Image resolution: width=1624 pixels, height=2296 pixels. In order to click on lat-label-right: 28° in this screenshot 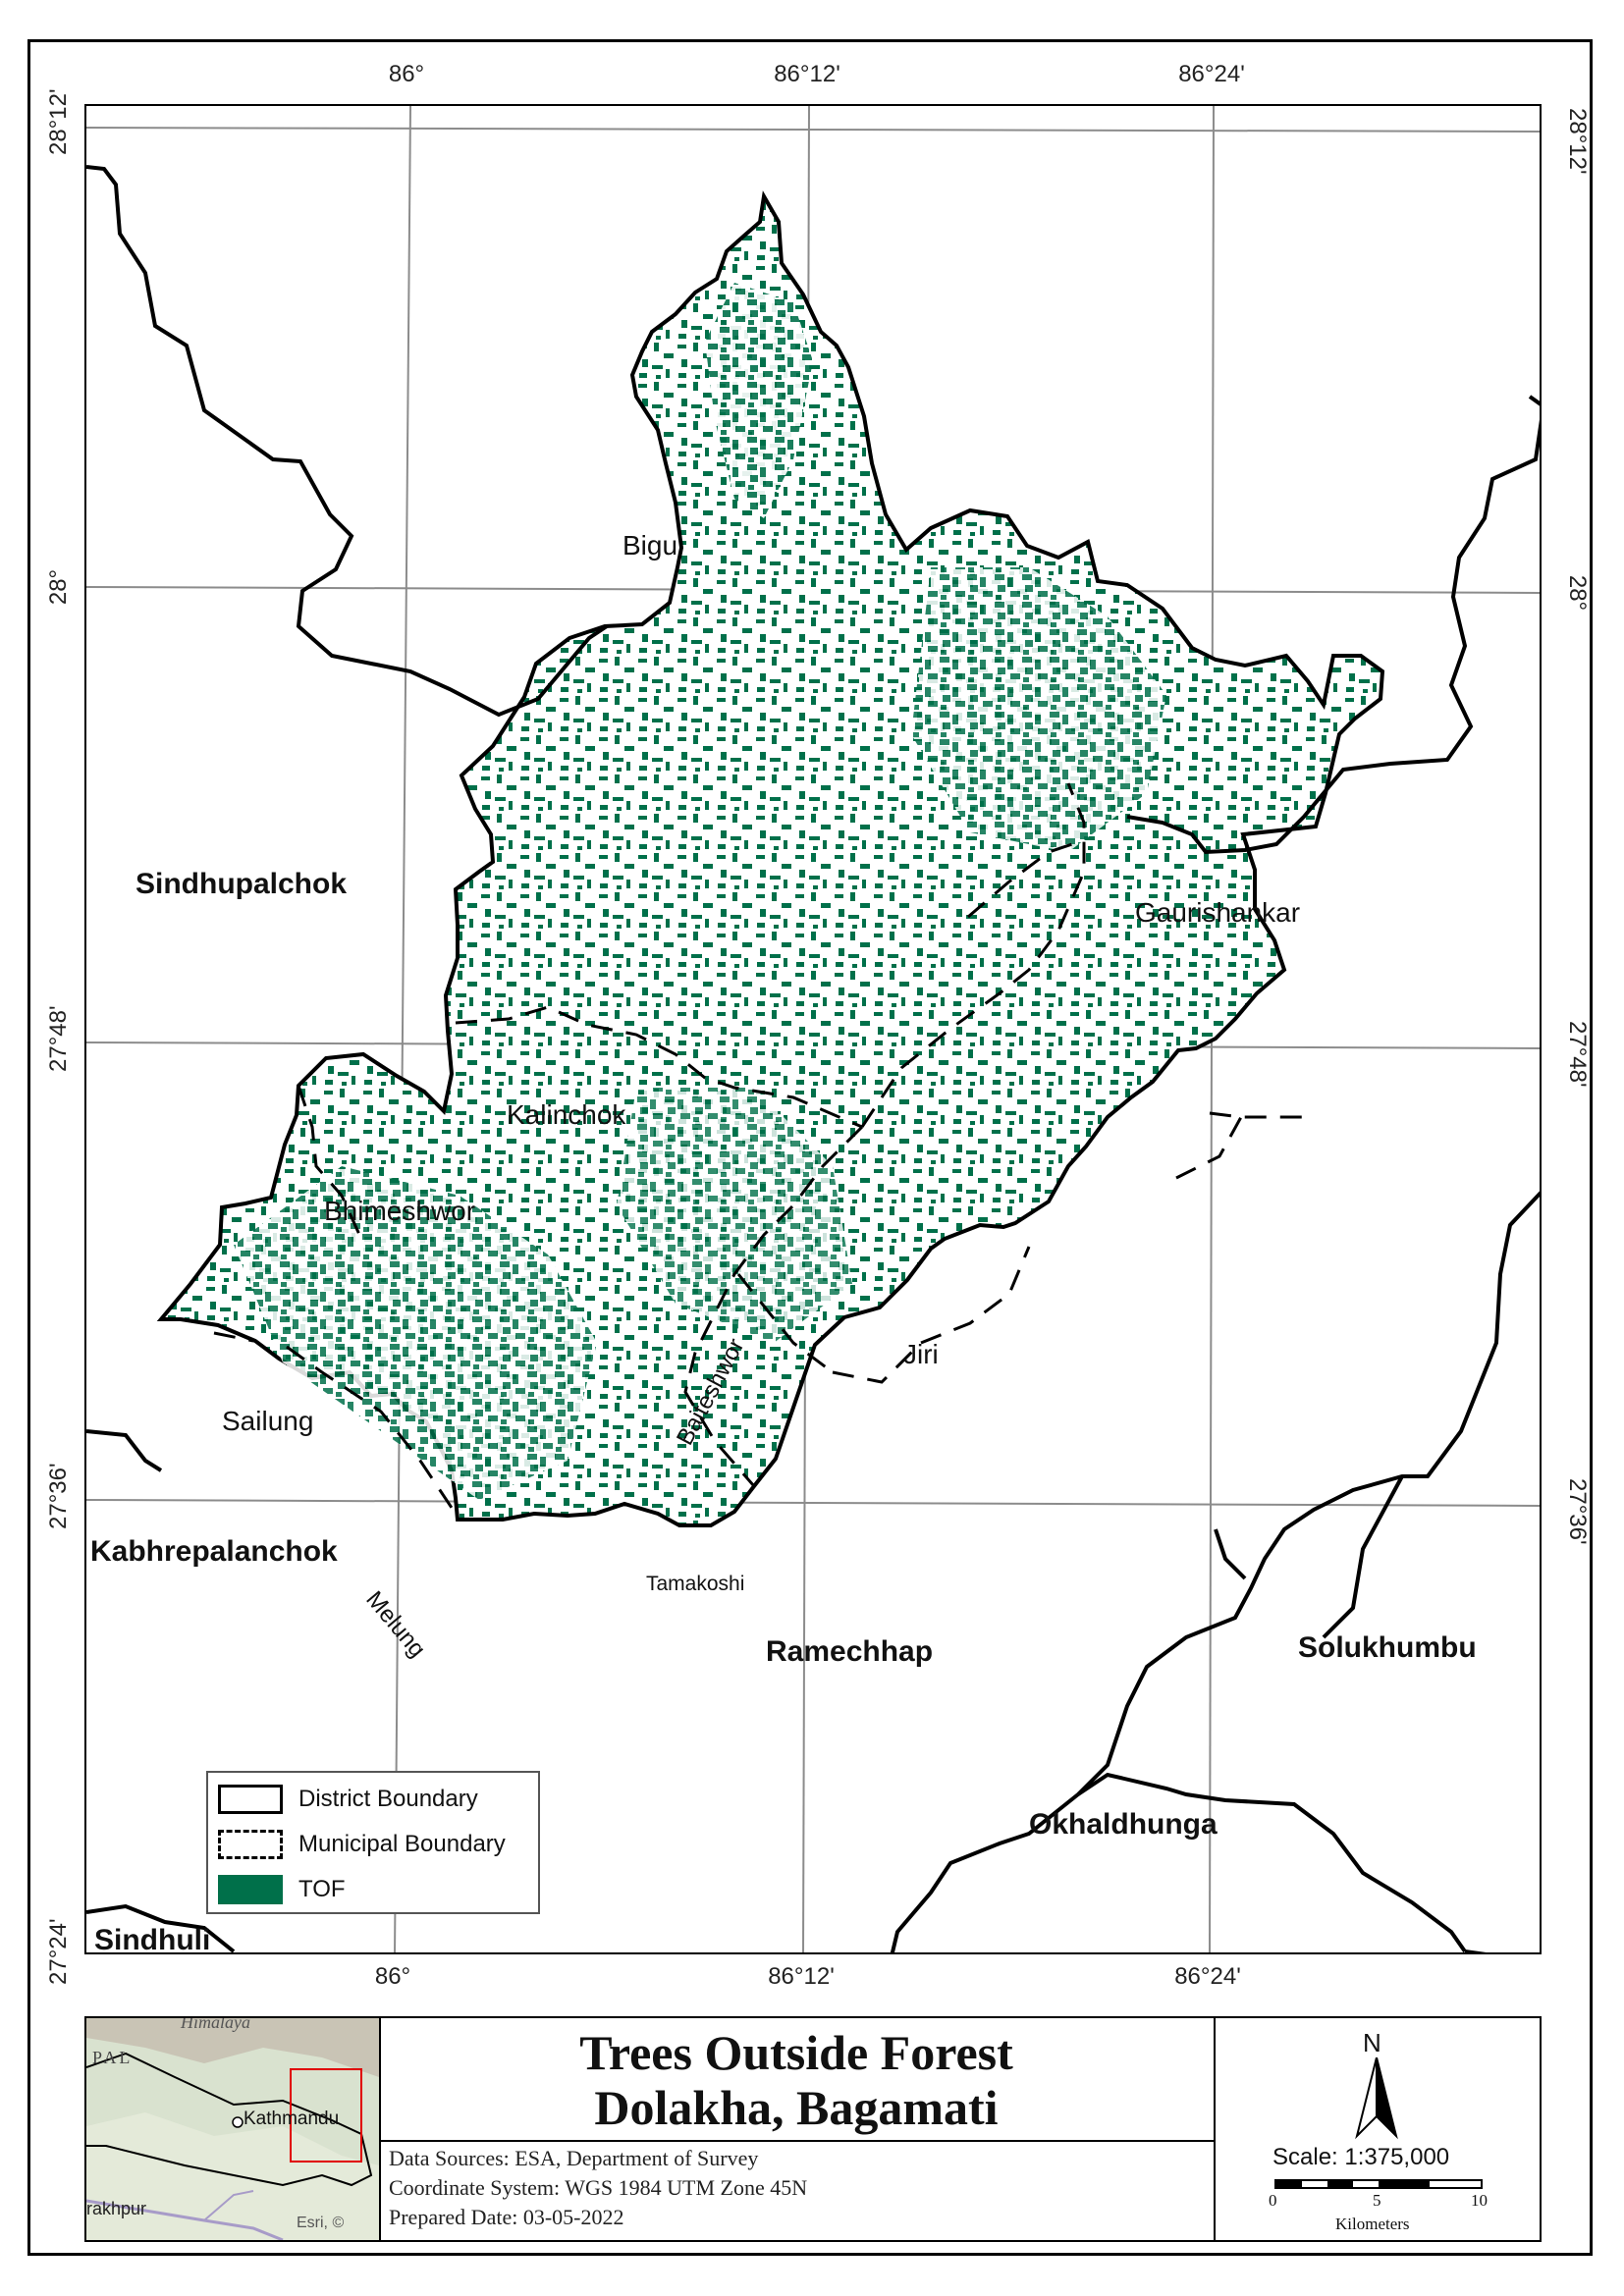, I will do `click(1577, 593)`.